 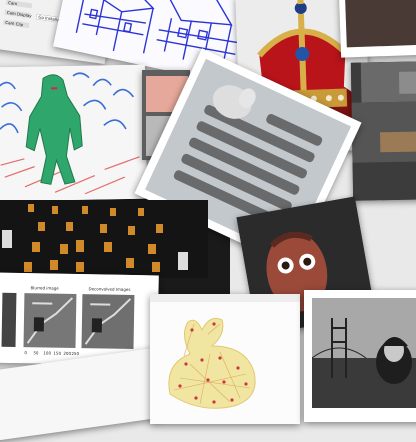 I want to click on chairs-graphic, so click(x=104, y=239).